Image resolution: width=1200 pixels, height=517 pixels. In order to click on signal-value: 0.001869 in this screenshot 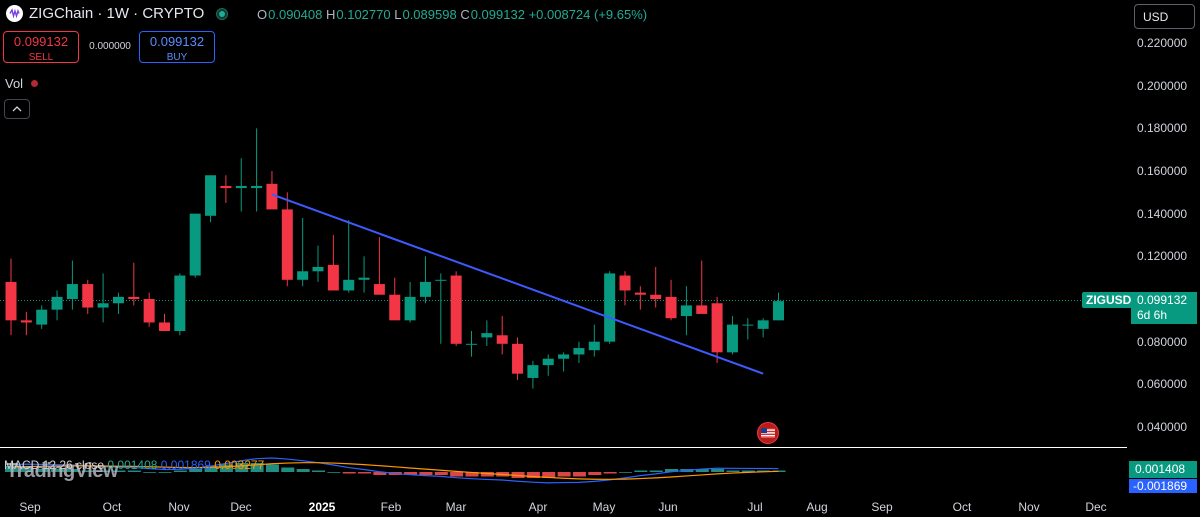, I will do `click(185, 465)`.